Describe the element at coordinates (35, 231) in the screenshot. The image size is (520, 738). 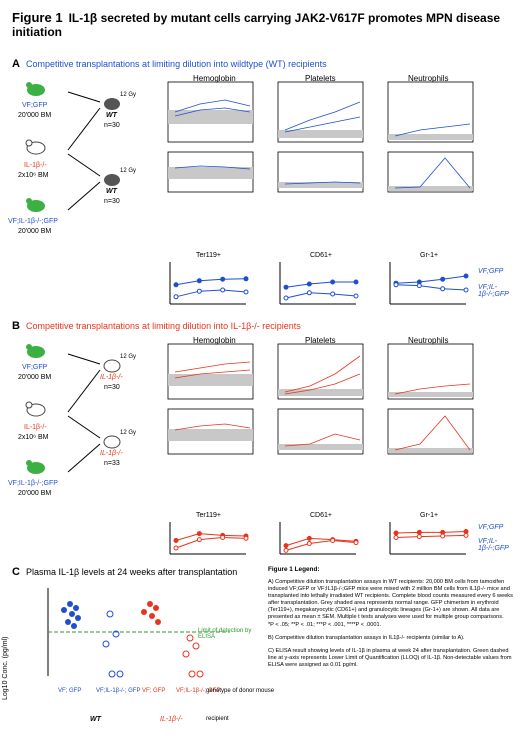
I see `donor2-cells: 20'000 BM` at that location.